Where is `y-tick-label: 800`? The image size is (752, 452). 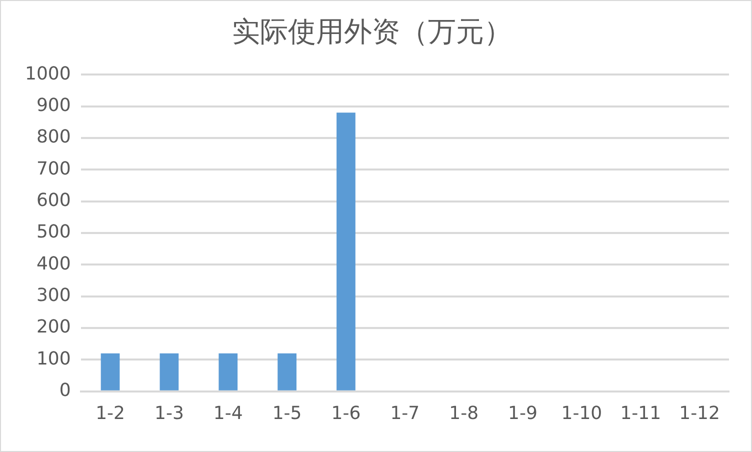 y-tick-label: 800 is located at coordinates (53, 137).